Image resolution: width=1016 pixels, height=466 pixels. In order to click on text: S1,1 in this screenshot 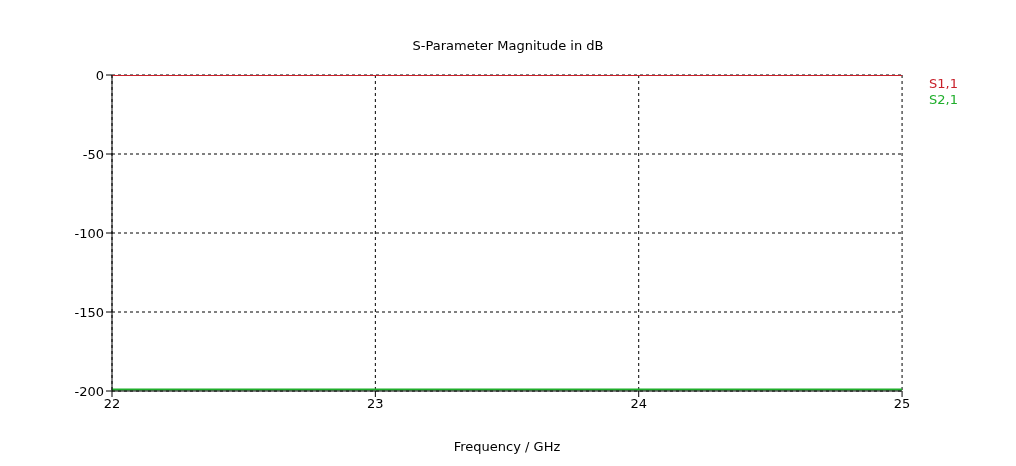, I will do `click(943, 84)`.